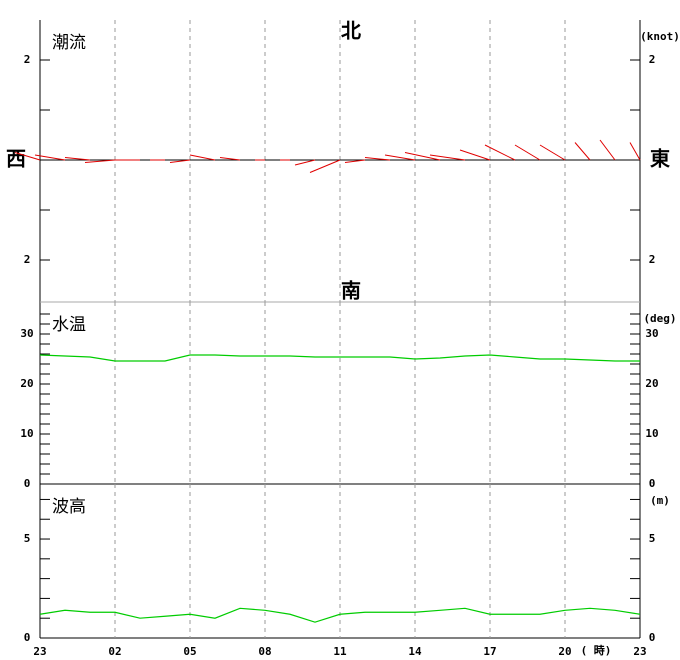  What do you see at coordinates (340, 651) in the screenshot?
I see `x-tick-label: 11` at bounding box center [340, 651].